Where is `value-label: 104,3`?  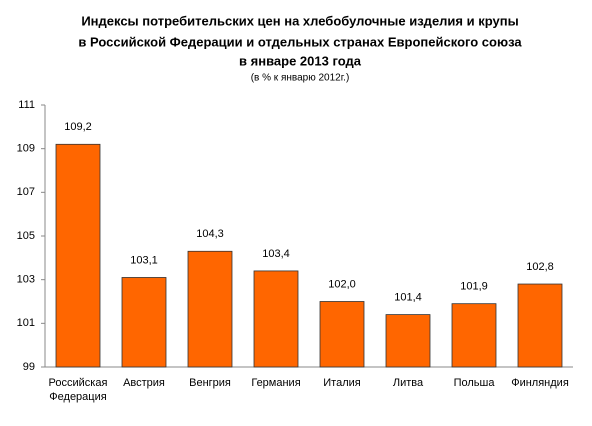 value-label: 104,3 is located at coordinates (210, 234).